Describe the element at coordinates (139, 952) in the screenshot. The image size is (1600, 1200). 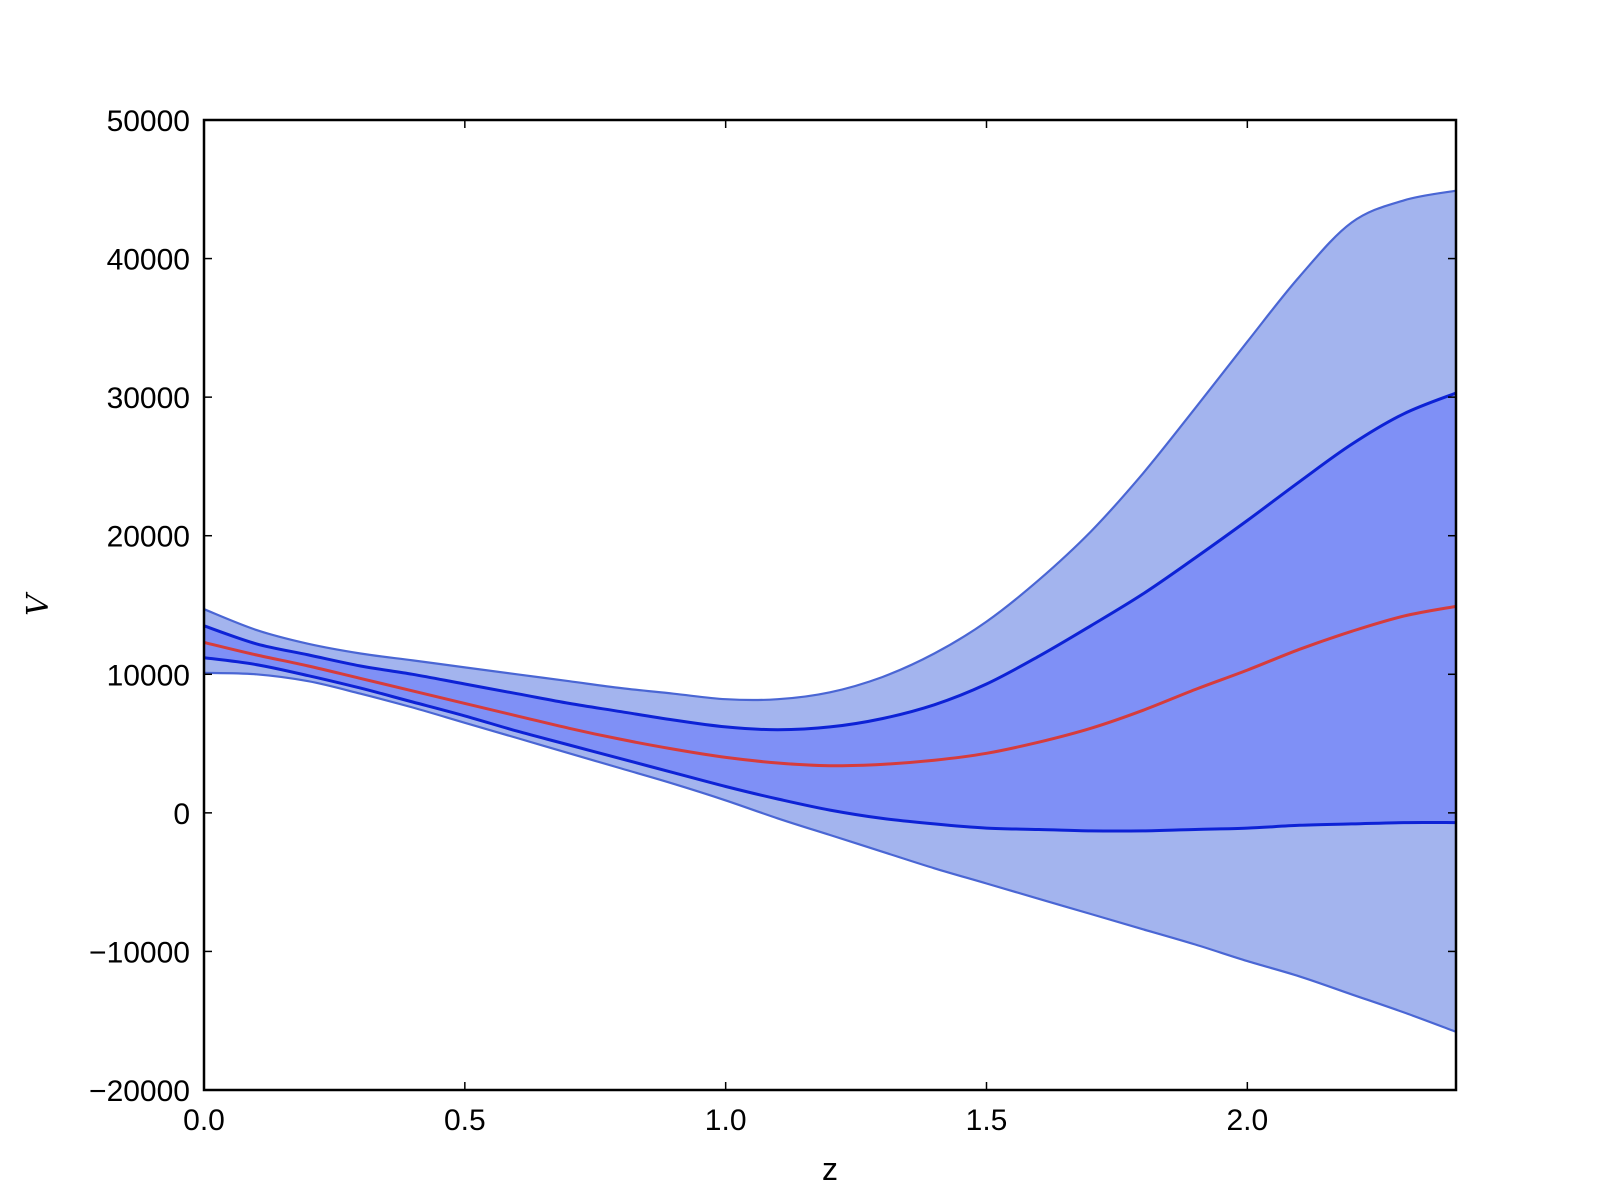
I see `y-tick-label: −10000` at that location.